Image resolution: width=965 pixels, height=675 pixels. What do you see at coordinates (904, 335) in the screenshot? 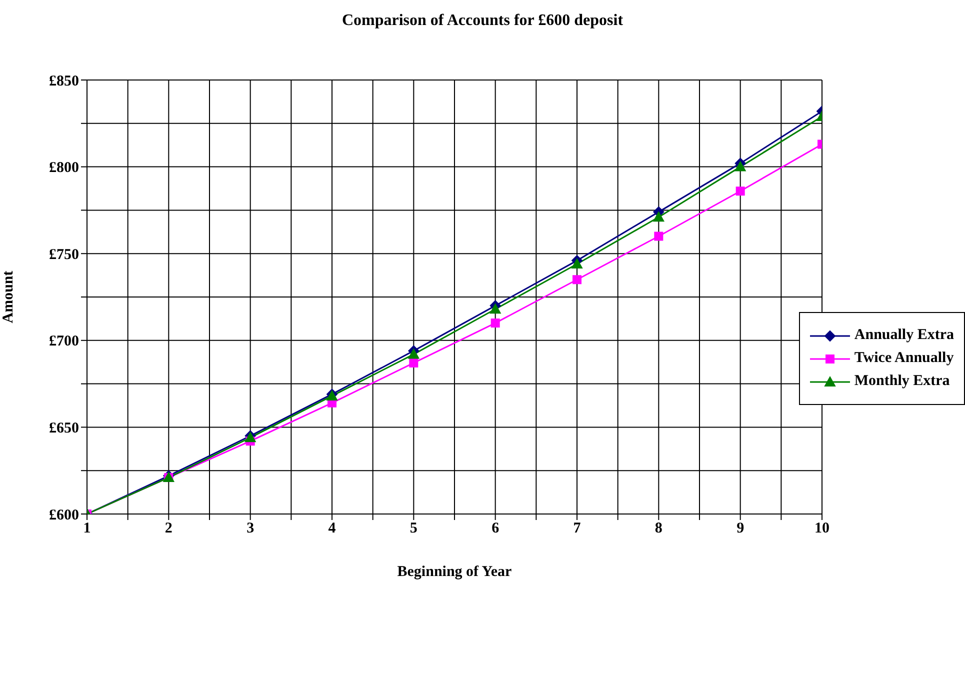
I see `legend-label: Annually Extra` at bounding box center [904, 335].